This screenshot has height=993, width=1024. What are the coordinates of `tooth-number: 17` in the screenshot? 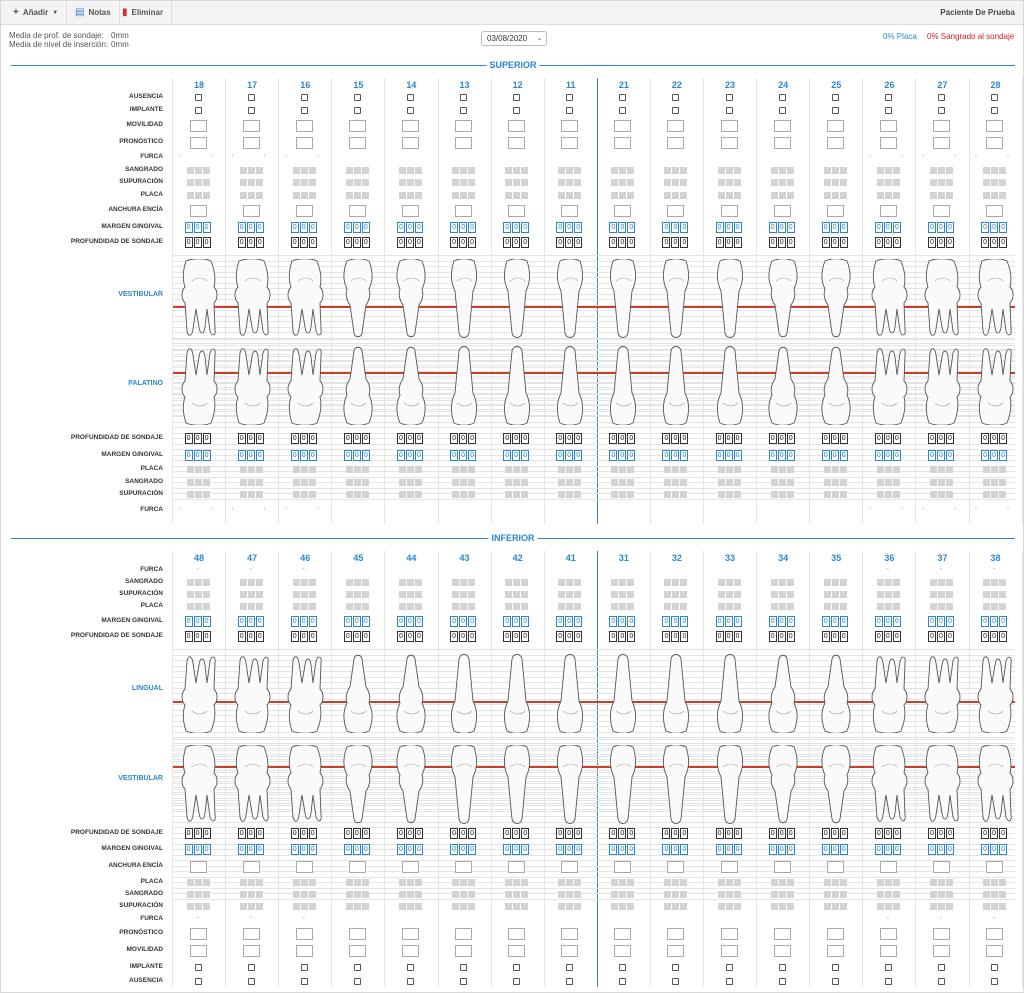 It's located at (252, 85).